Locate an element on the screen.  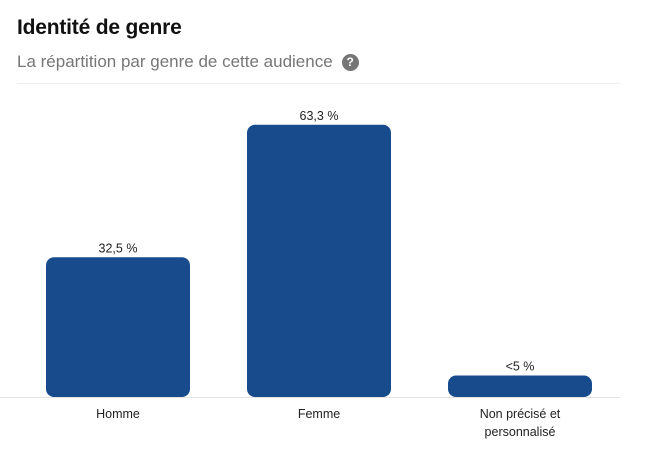
bar-value-label-2: <5 % is located at coordinates (520, 367).